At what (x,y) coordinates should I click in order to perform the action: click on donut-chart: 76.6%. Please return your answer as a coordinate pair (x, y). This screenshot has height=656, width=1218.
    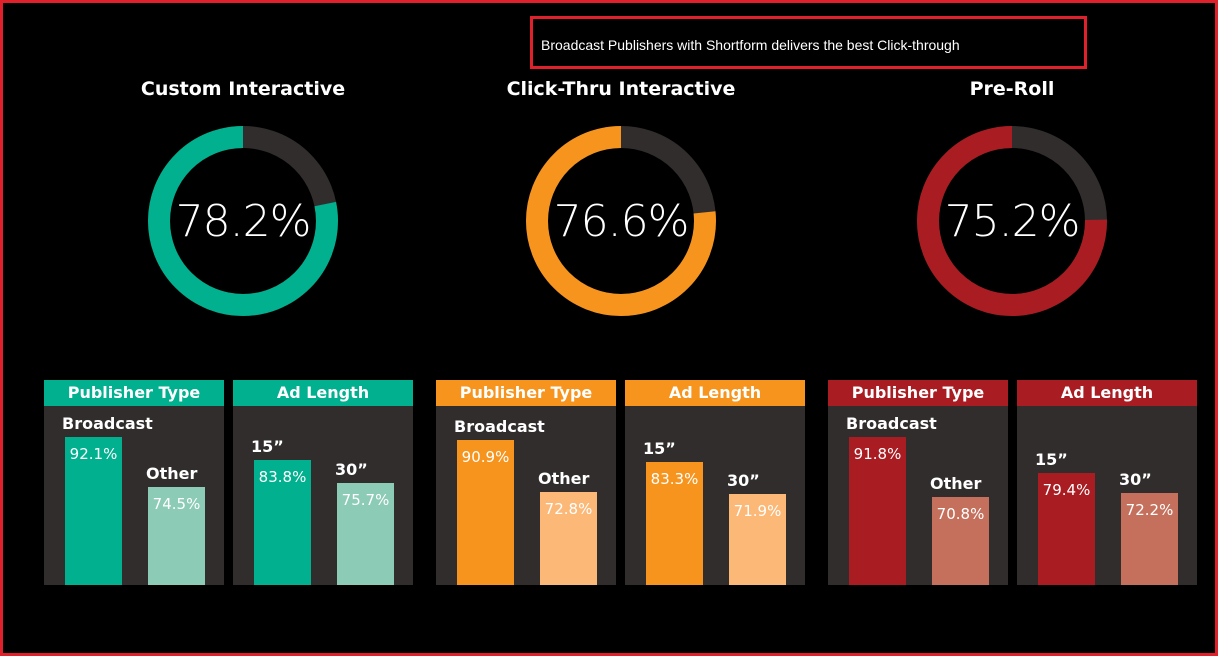
    Looking at the image, I should click on (621, 221).